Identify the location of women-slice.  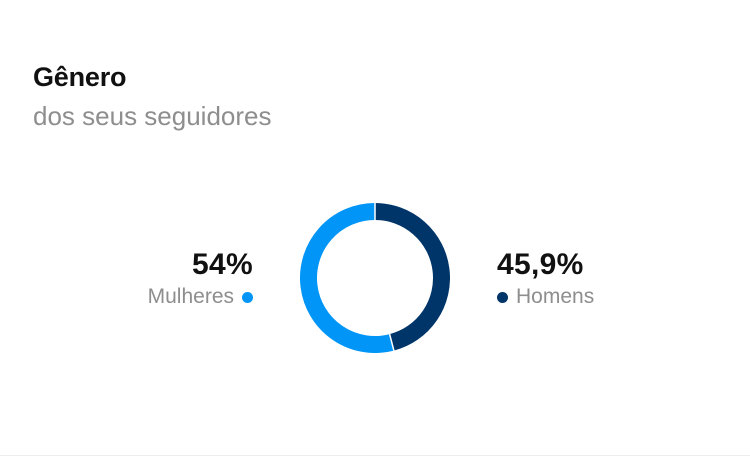
(347, 278).